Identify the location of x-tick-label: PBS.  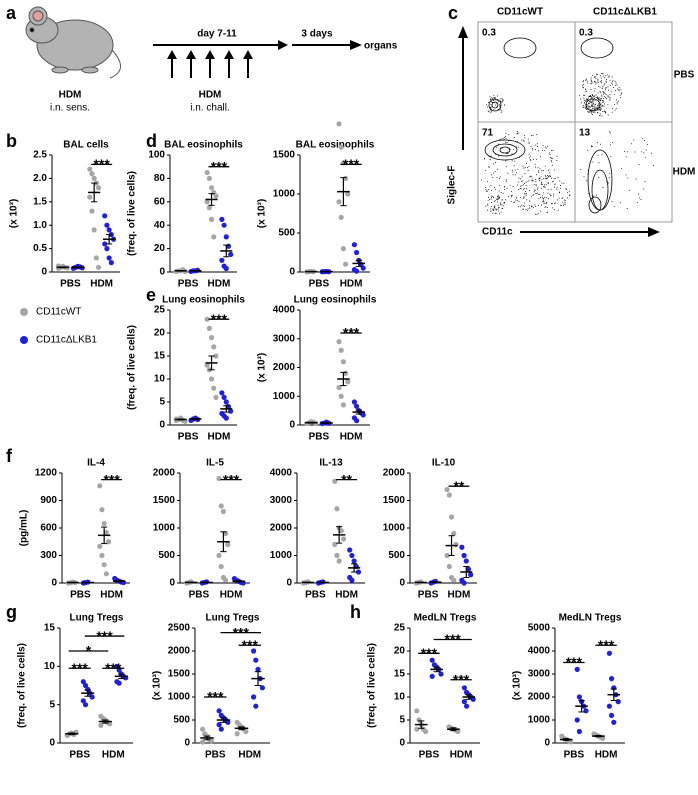
(428, 595).